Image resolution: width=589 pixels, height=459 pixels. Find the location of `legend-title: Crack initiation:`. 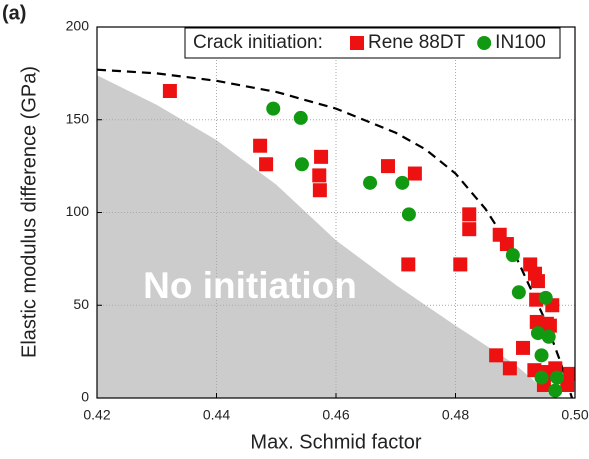

legend-title: Crack initiation: is located at coordinates (258, 42).